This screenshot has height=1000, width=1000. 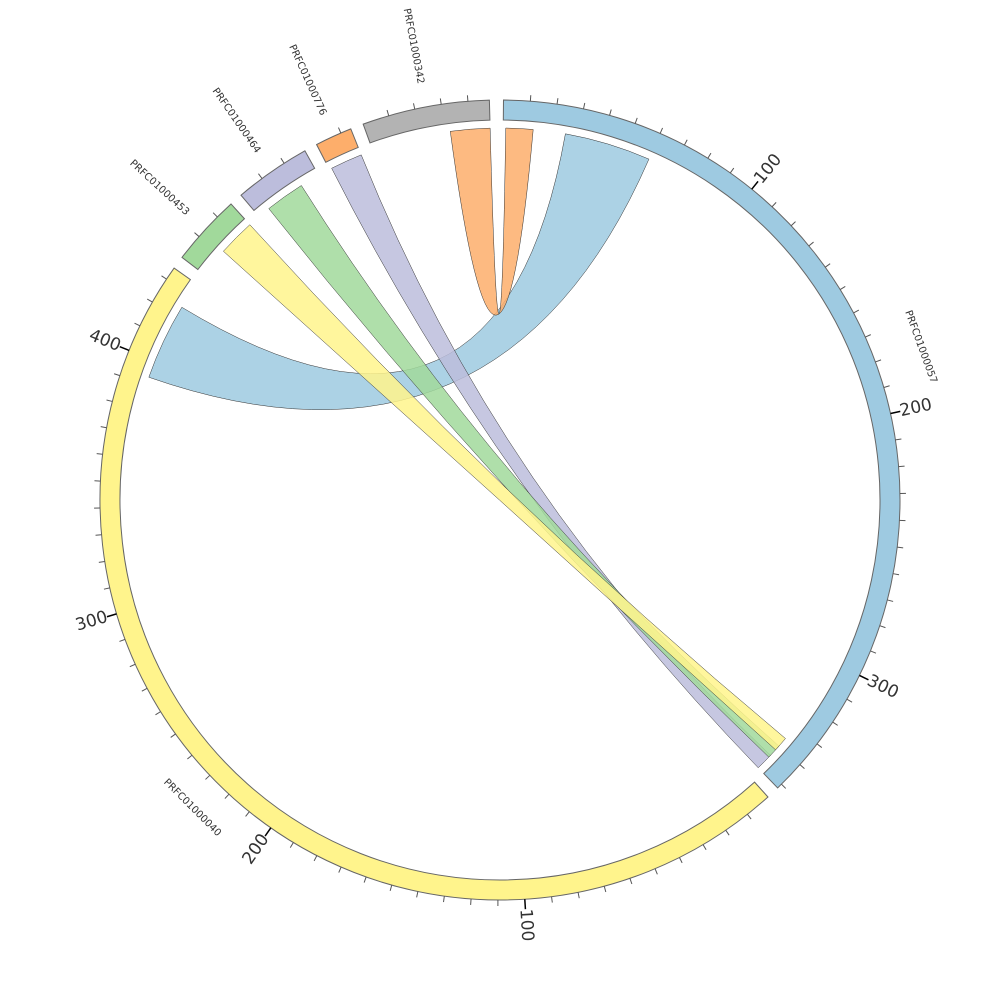 I want to click on sector-label: PRFC01000040, so click(x=192, y=808).